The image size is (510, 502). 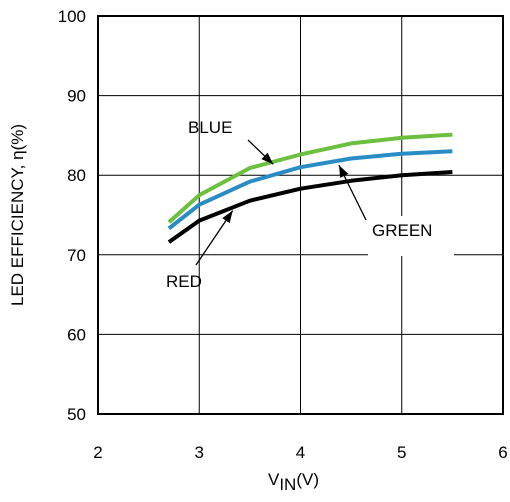 What do you see at coordinates (210, 127) in the screenshot?
I see `annotation-blue-label: BLUE` at bounding box center [210, 127].